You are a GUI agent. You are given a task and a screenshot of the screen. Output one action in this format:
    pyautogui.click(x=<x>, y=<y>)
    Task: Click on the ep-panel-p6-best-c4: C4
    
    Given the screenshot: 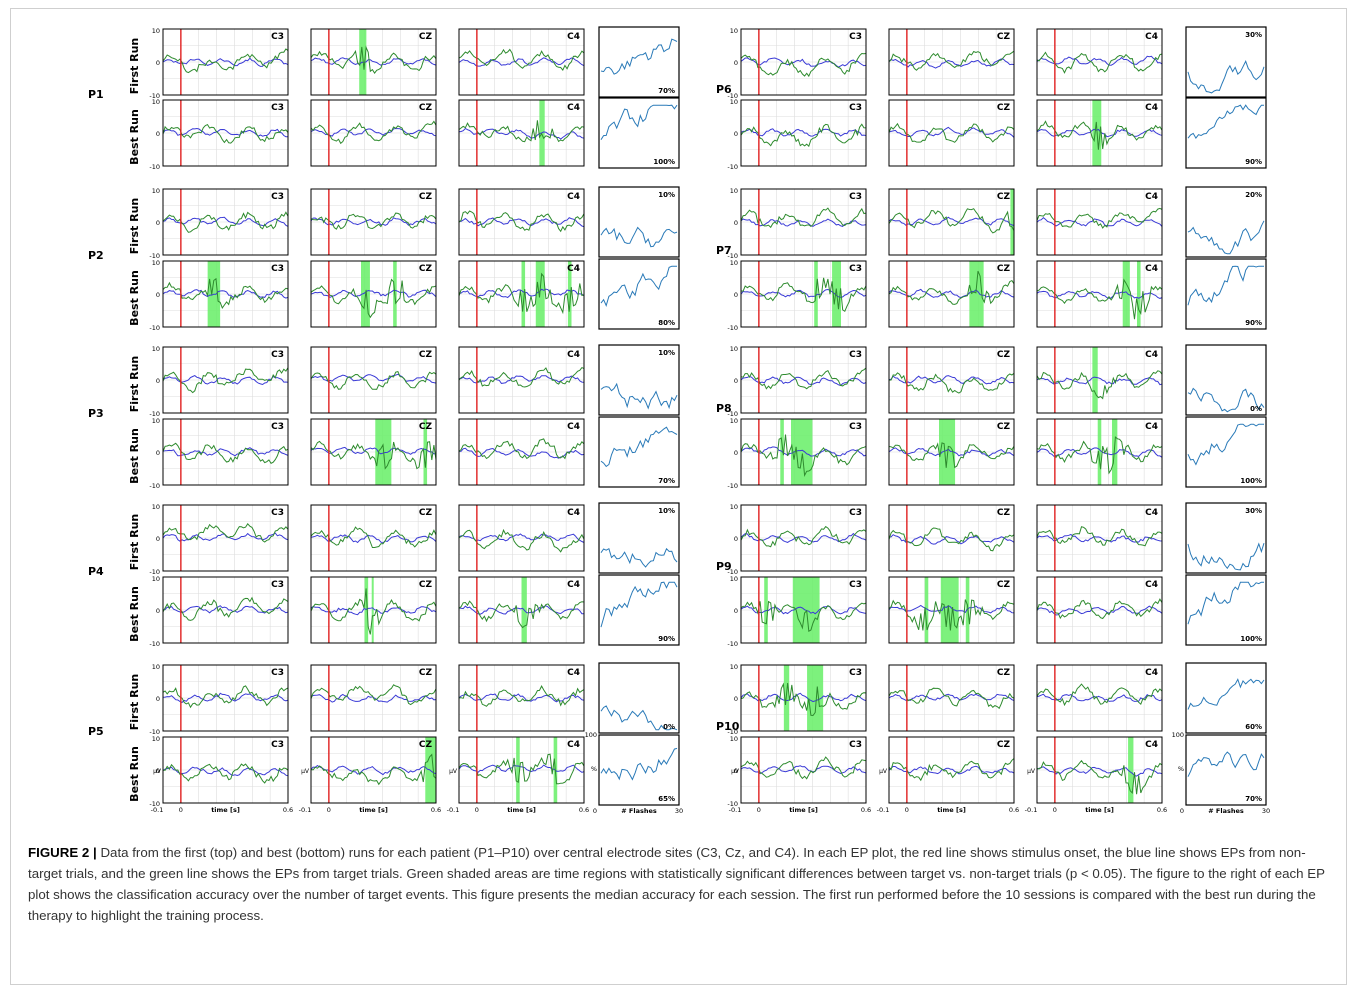 What is the action you would take?
    pyautogui.click(x=1099, y=133)
    